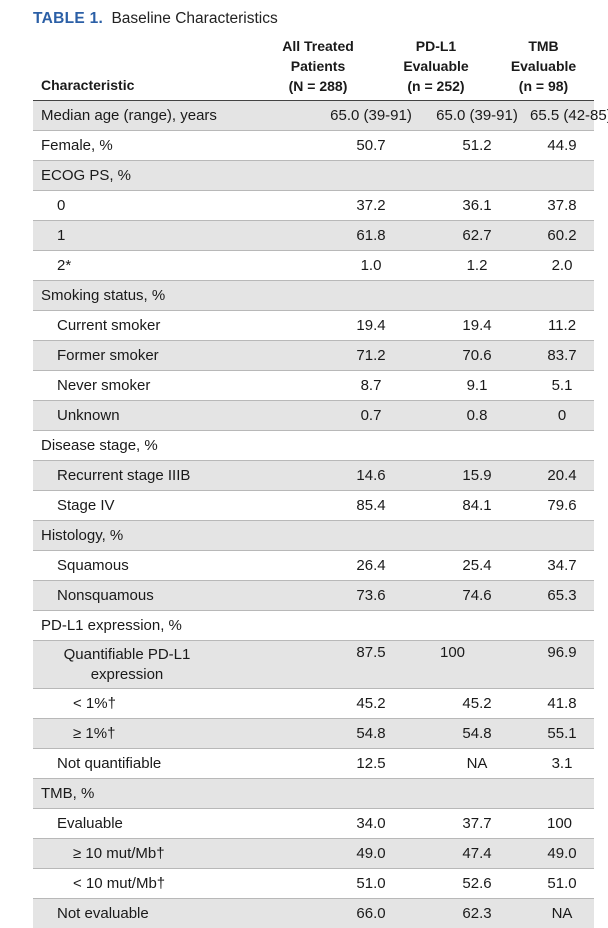 This screenshot has height=928, width=608. I want to click on cell-pdl1: 65.0 (39-91), so click(477, 116).